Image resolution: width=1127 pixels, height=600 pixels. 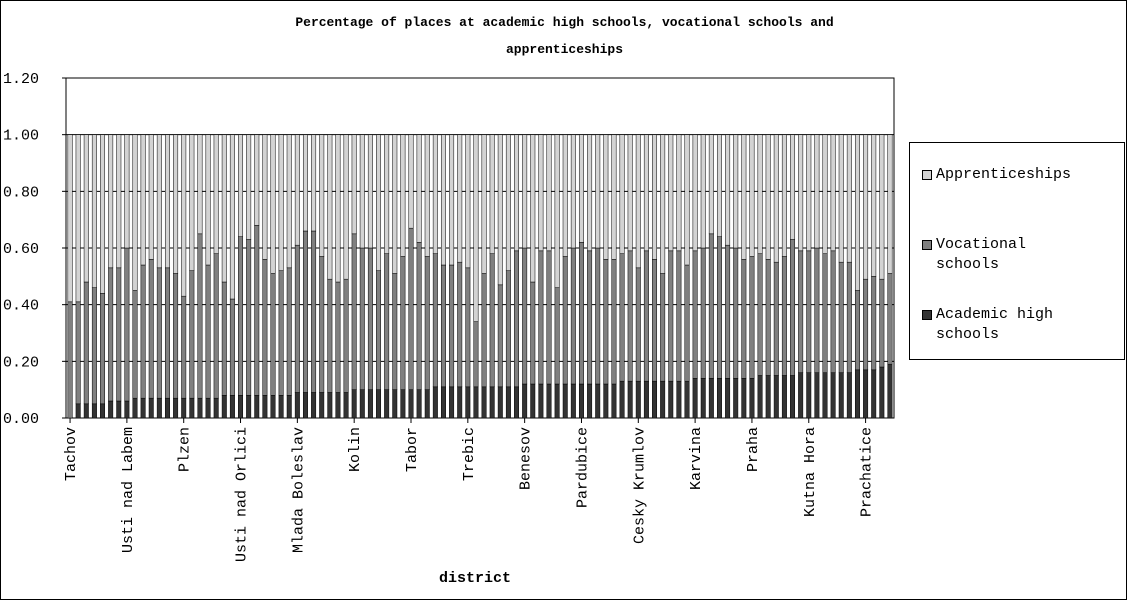 What do you see at coordinates (810, 472) in the screenshot?
I see `x-tick-label: Kutna Hora` at bounding box center [810, 472].